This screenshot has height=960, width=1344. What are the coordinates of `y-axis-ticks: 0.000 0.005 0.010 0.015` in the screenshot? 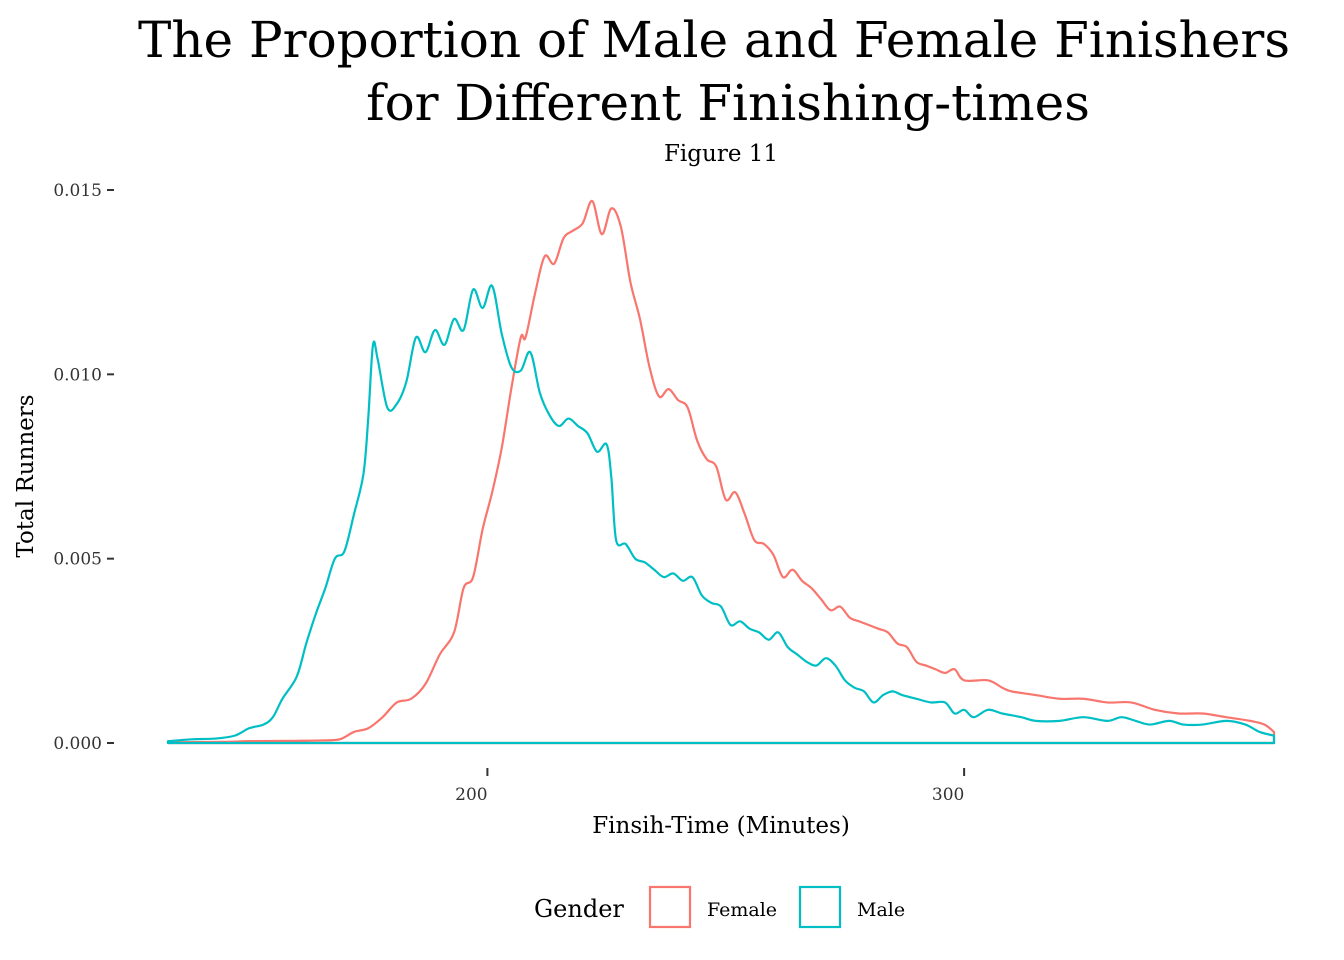 It's located at (83, 467).